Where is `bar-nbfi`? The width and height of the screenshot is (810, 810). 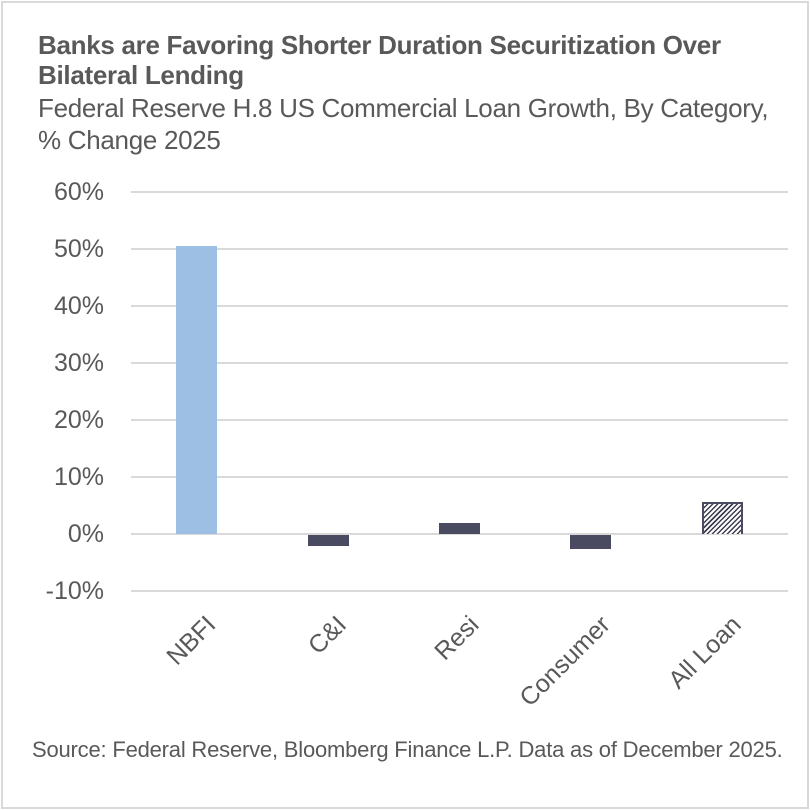 bar-nbfi is located at coordinates (197, 390).